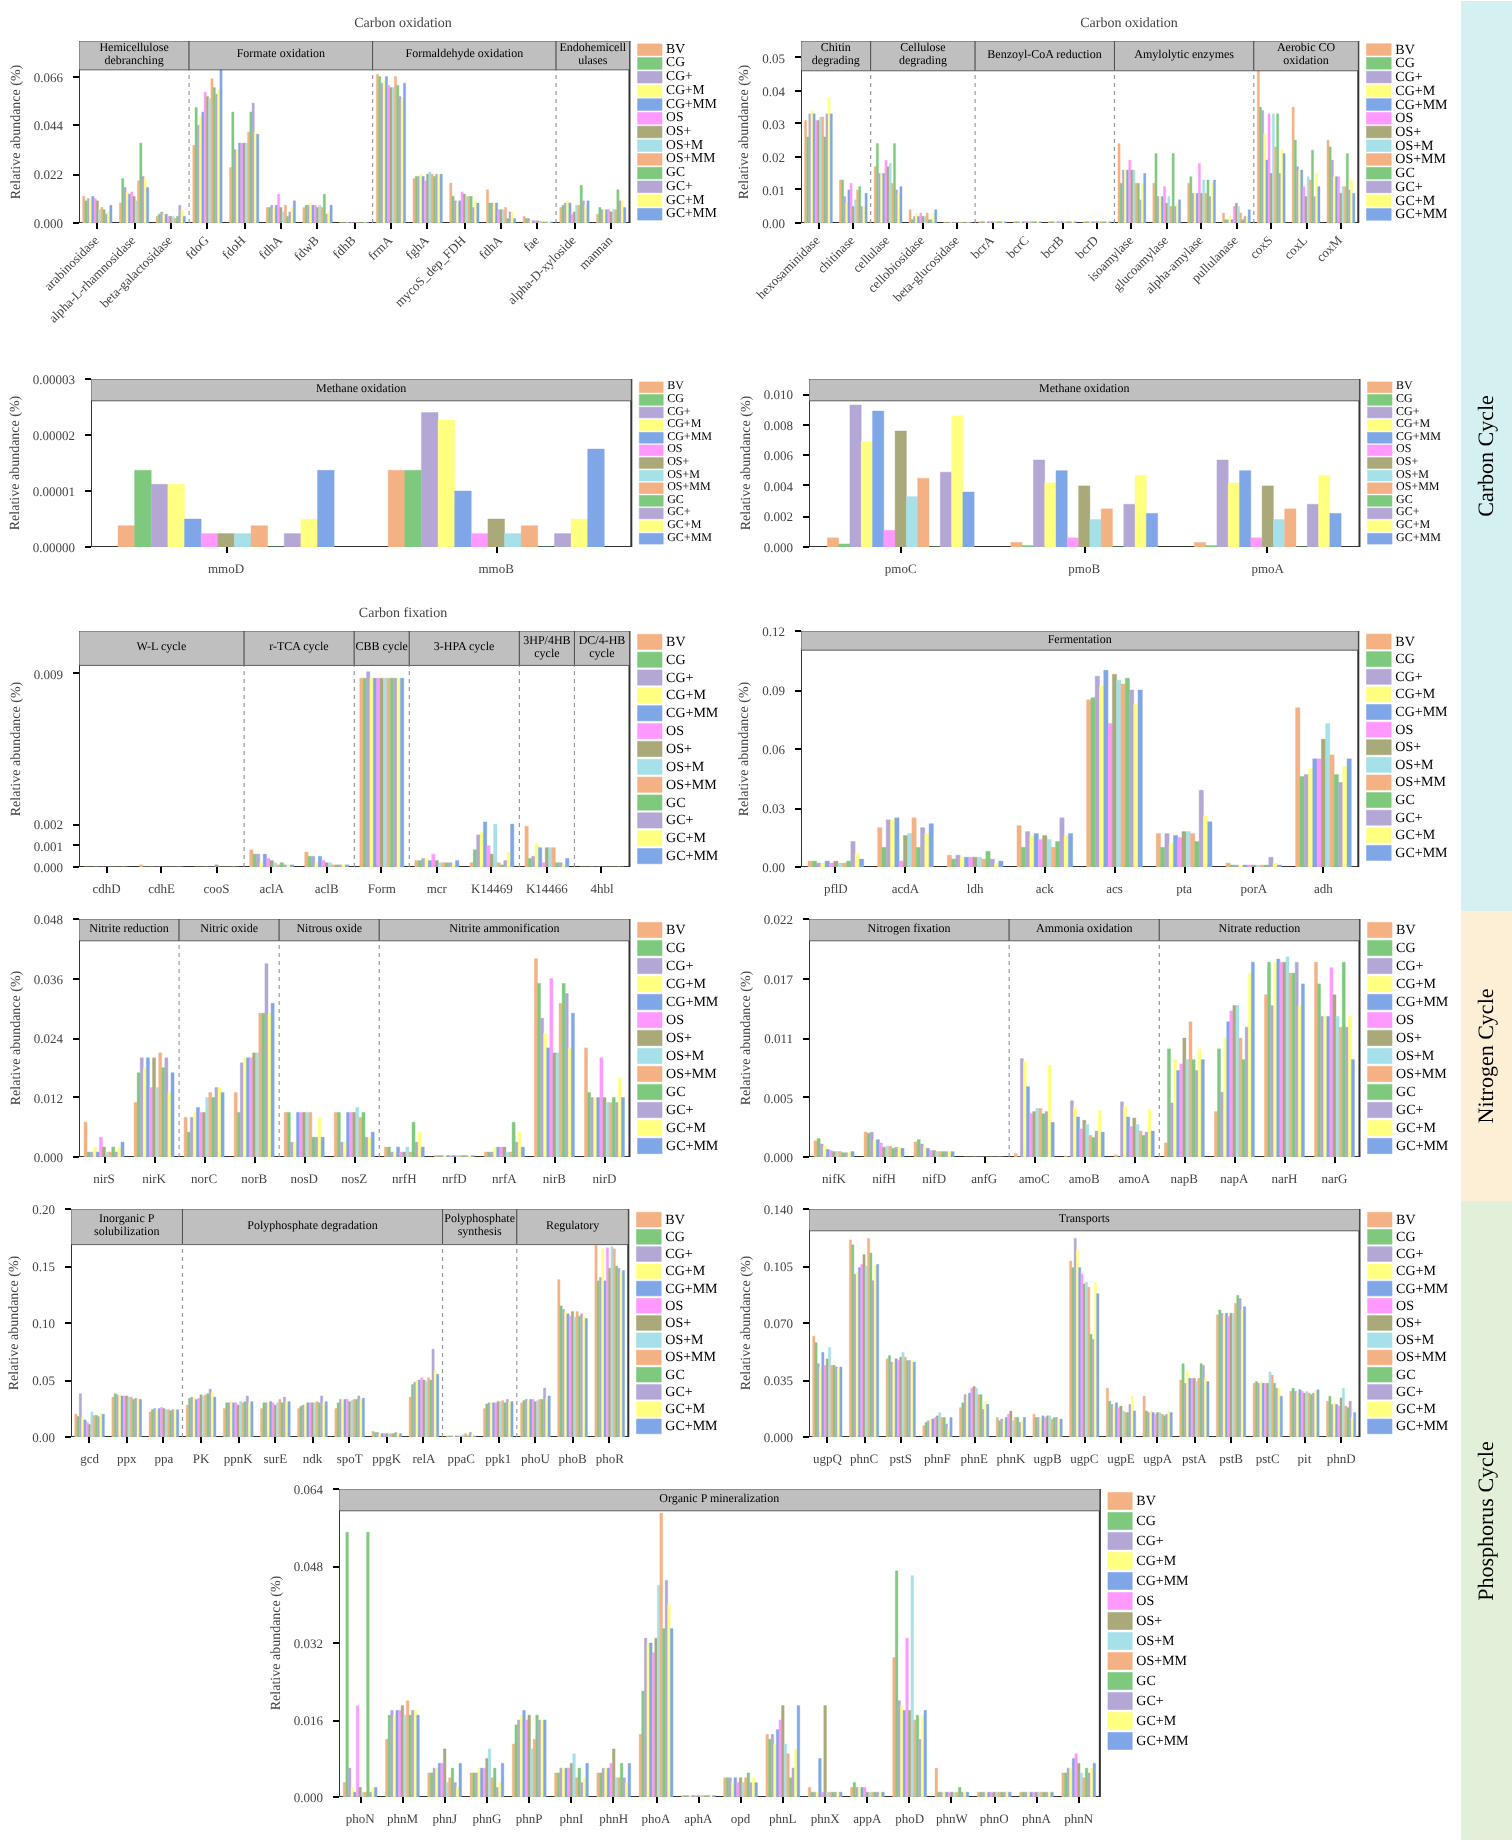 The width and height of the screenshot is (1512, 1848). I want to click on text: Carbon Cycle, so click(1487, 455).